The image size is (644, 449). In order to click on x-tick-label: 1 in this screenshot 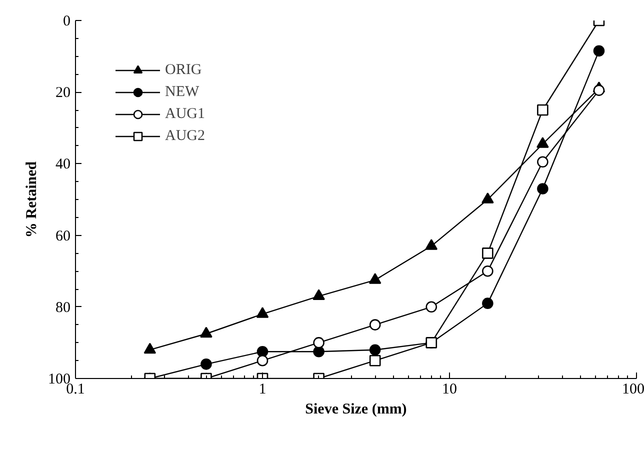, I will do `click(262, 390)`.